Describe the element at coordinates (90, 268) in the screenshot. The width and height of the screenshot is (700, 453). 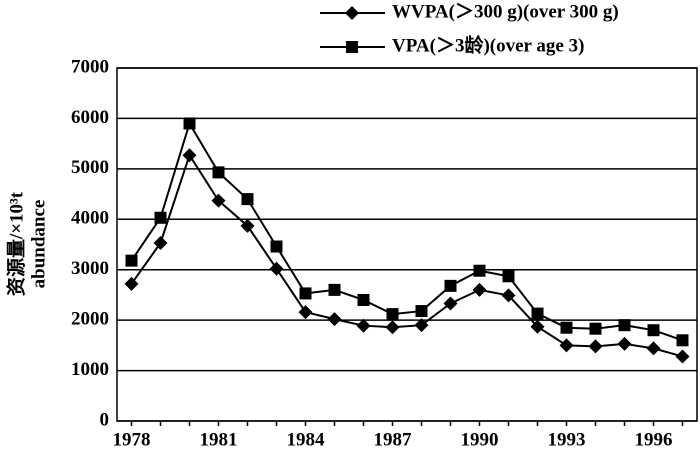
I see `y-tick-label: 3000` at that location.